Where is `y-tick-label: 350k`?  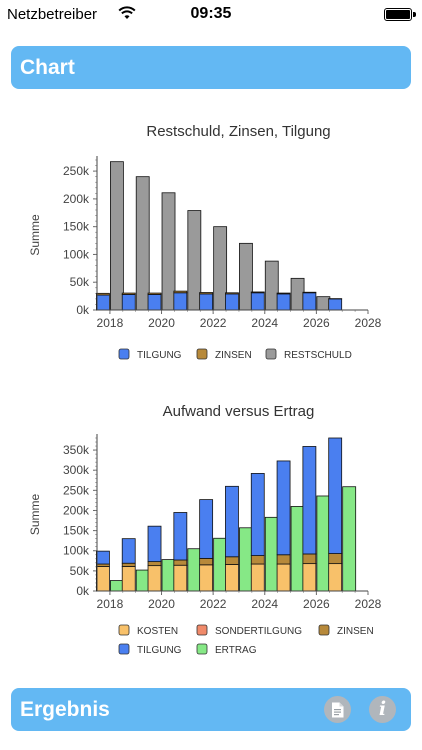 y-tick-label: 350k is located at coordinates (76, 450).